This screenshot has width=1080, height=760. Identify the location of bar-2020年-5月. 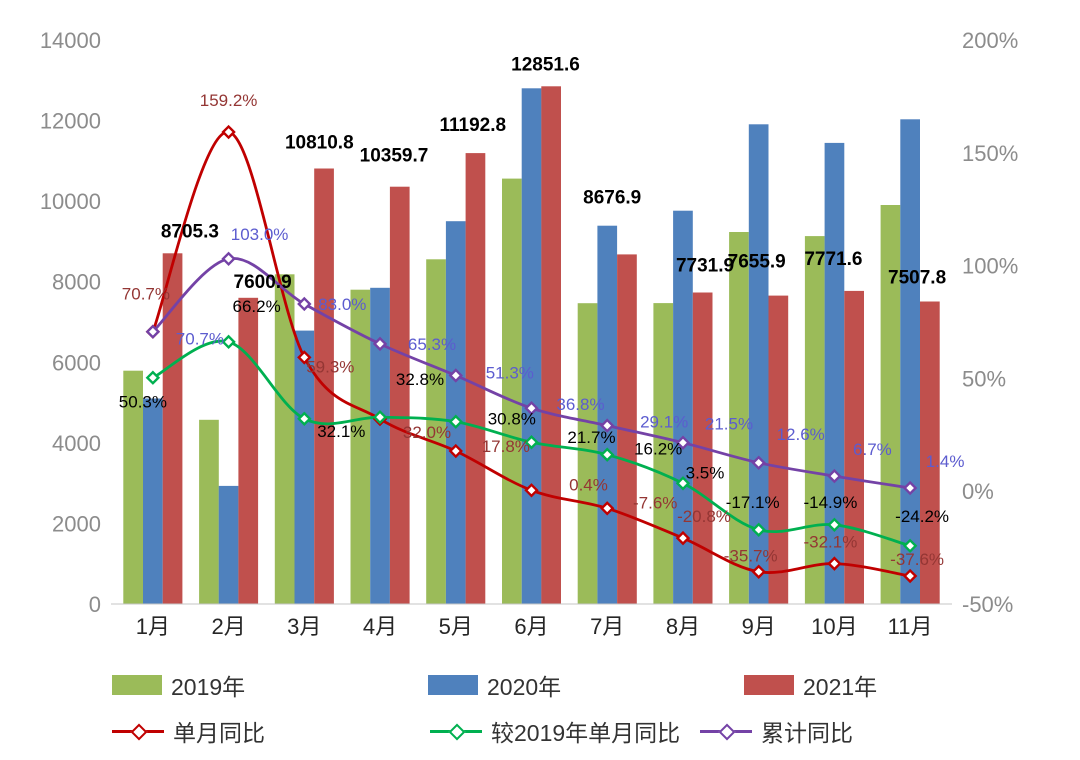
(455, 412).